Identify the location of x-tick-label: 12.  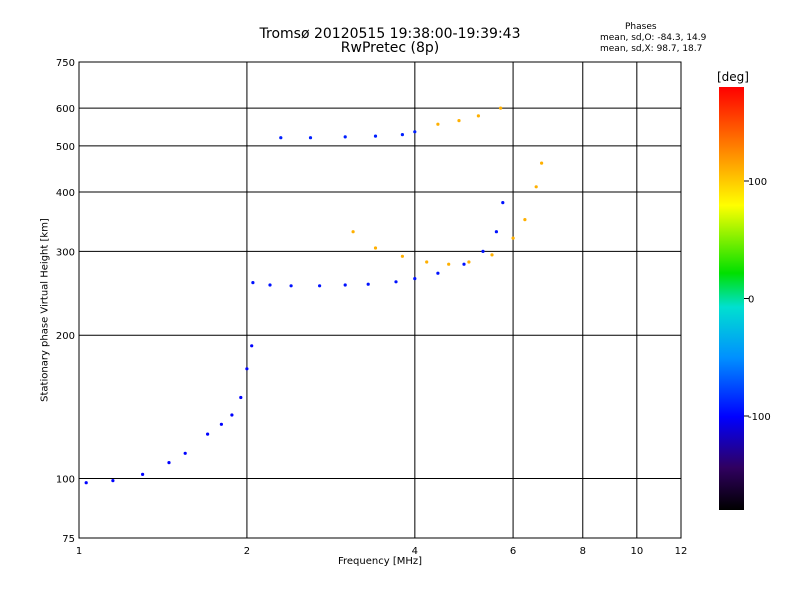
(681, 551).